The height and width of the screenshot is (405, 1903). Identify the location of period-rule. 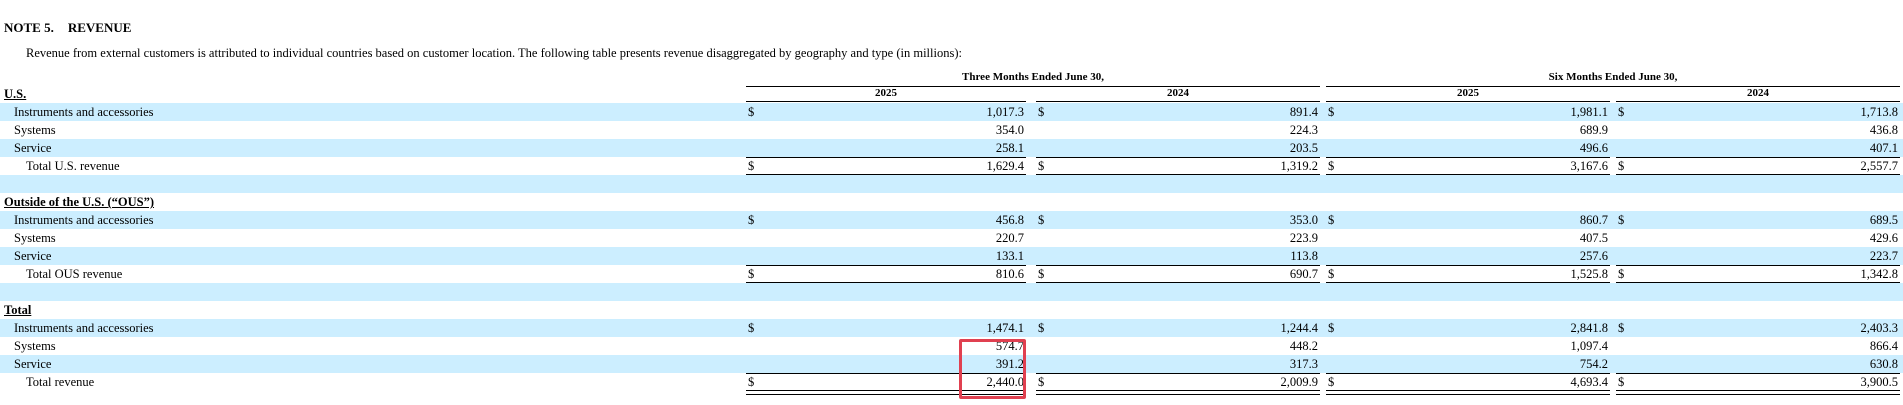
(1613, 86).